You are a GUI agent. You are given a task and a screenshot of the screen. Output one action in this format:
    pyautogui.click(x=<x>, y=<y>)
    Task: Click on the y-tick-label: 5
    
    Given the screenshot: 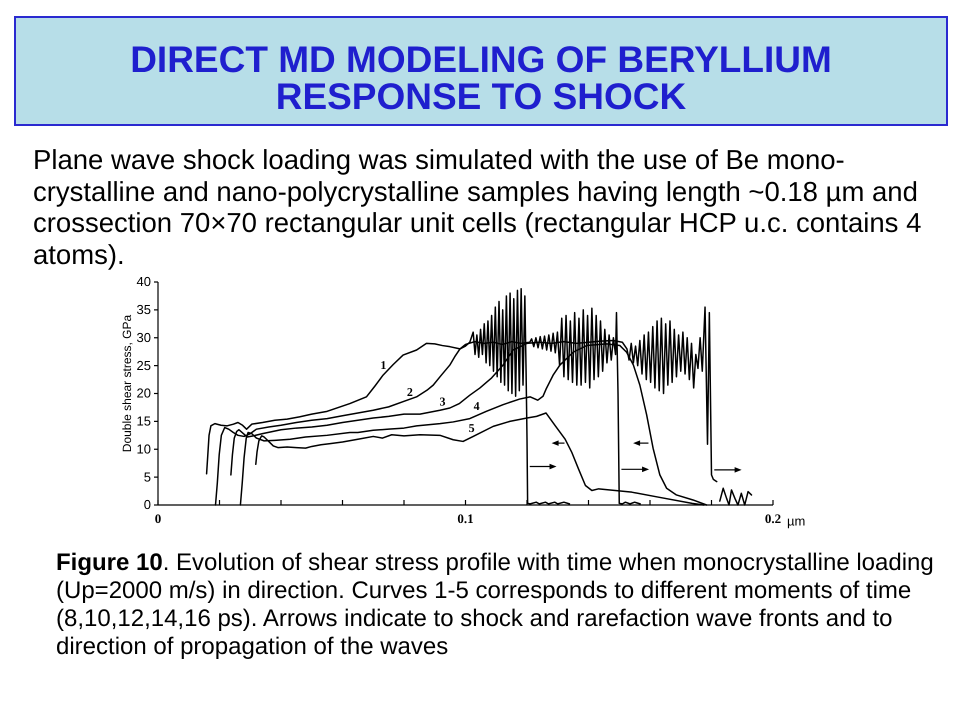 What is the action you would take?
    pyautogui.click(x=147, y=476)
    